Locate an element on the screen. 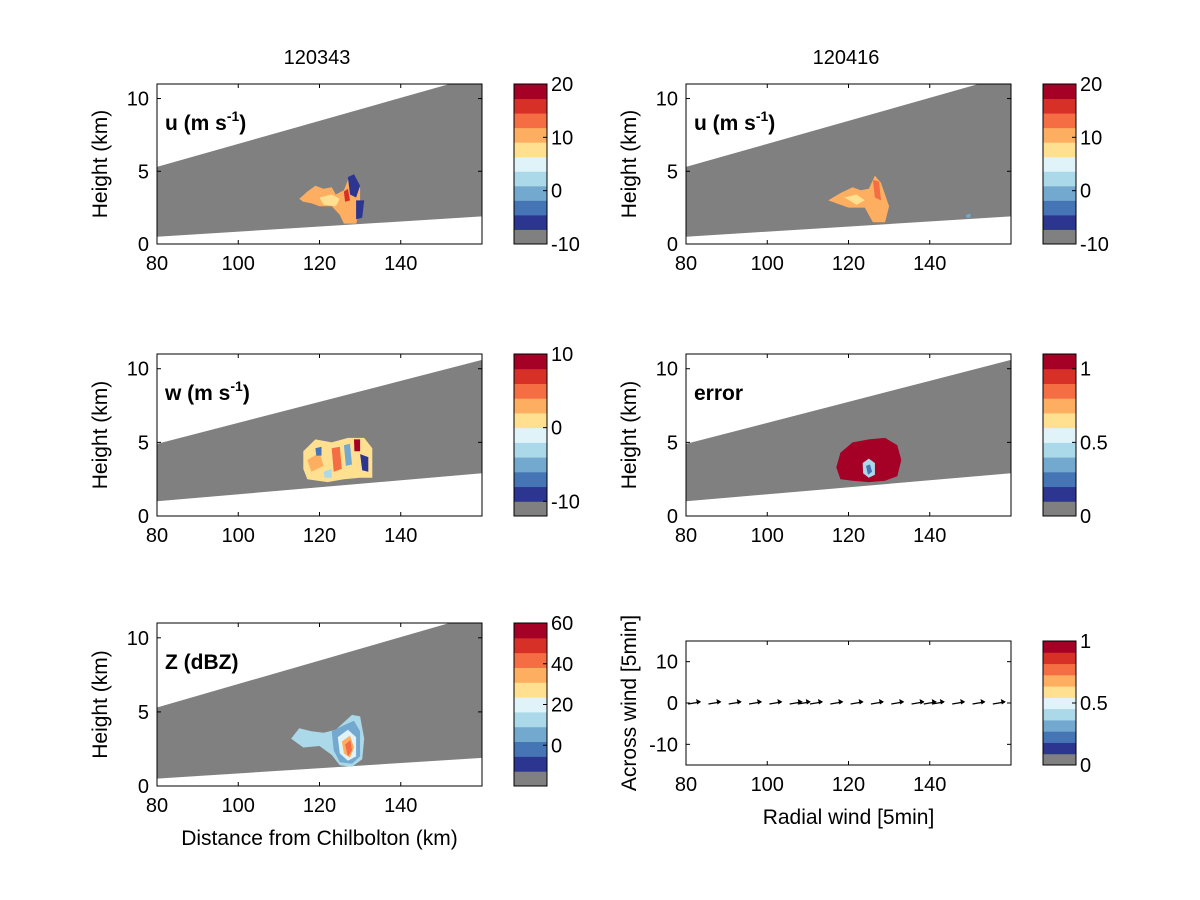 This screenshot has height=900, width=1200. colorbar-tick-label: -10 is located at coordinates (565, 245).